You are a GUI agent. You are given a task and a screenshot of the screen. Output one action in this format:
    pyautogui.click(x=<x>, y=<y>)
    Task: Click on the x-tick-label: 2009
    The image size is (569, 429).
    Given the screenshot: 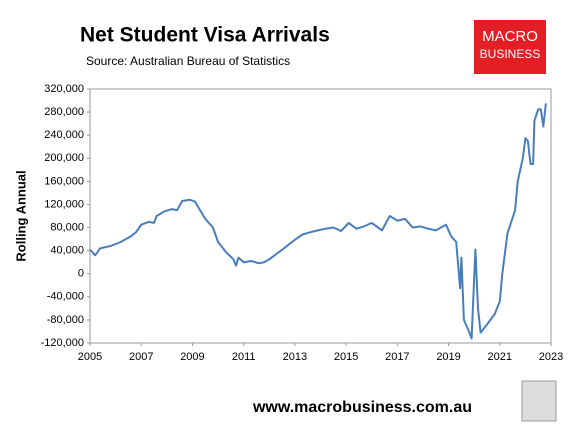 What is the action you would take?
    pyautogui.click(x=192, y=357)
    